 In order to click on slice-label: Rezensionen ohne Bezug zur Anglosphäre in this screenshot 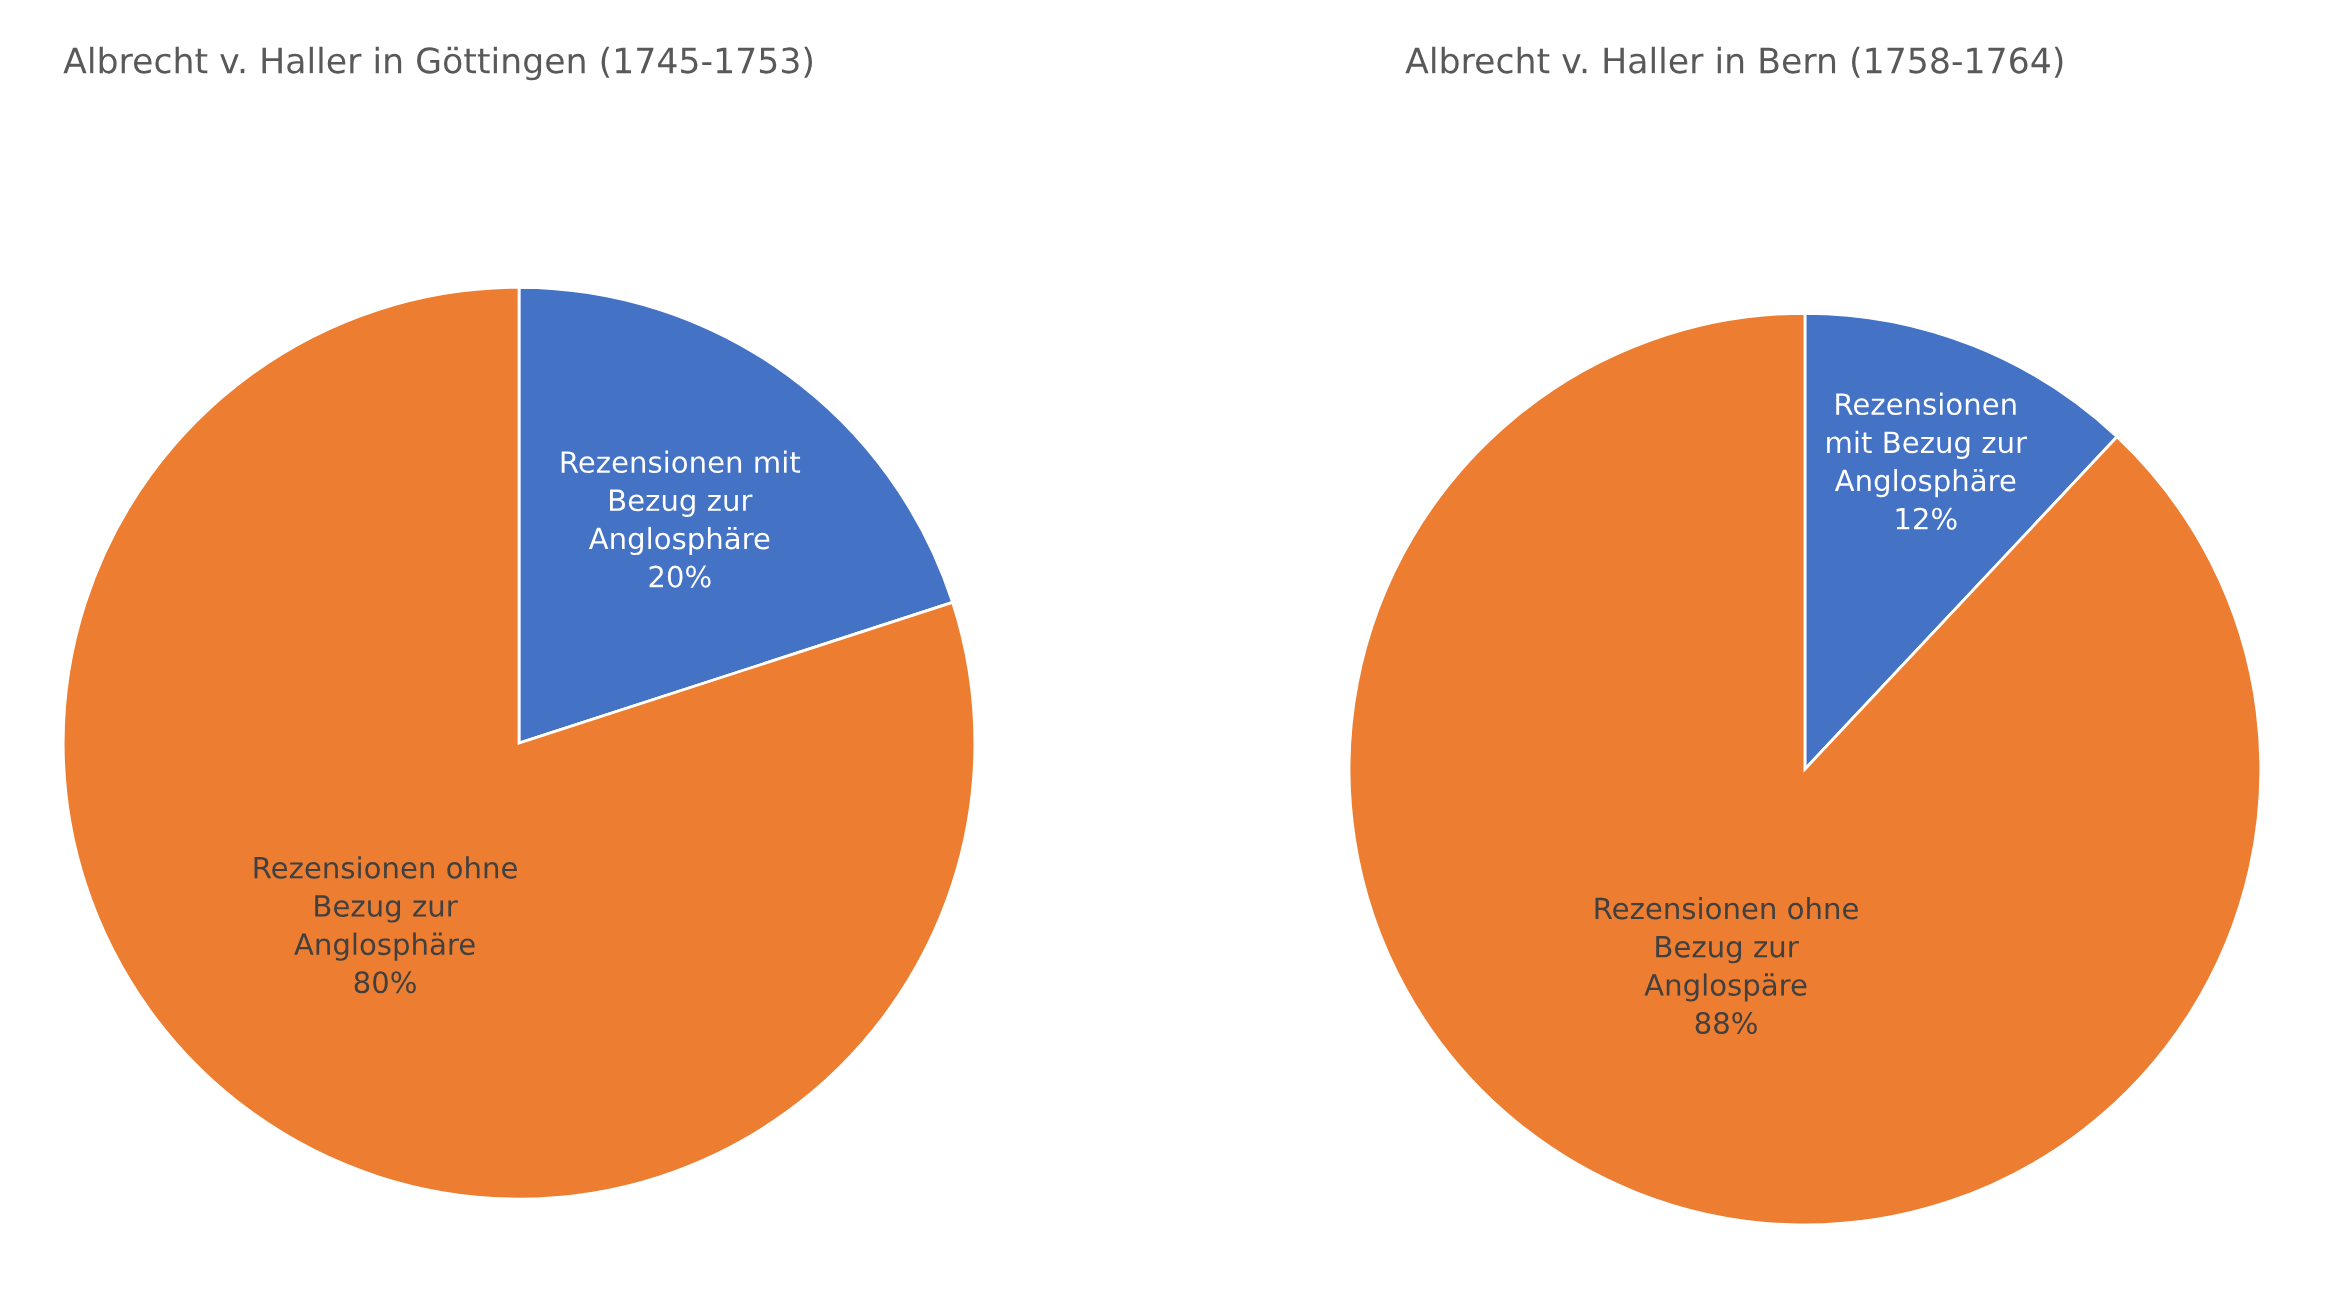, I will do `click(385, 908)`.